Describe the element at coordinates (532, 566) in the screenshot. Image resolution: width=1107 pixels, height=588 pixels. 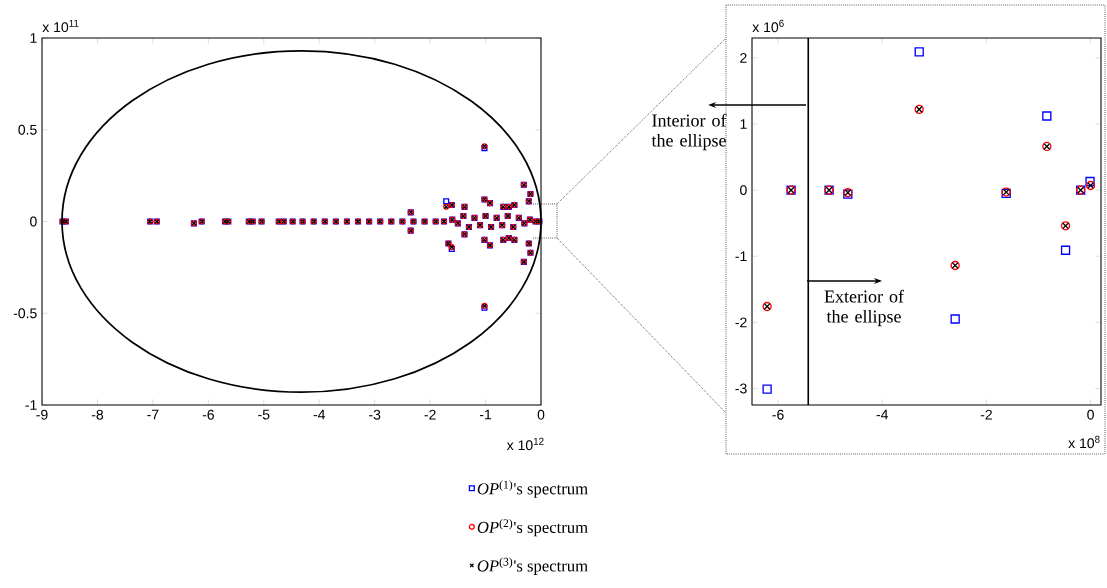
I see `legend-label: OP$^{(3)}$'s spectrum` at that location.